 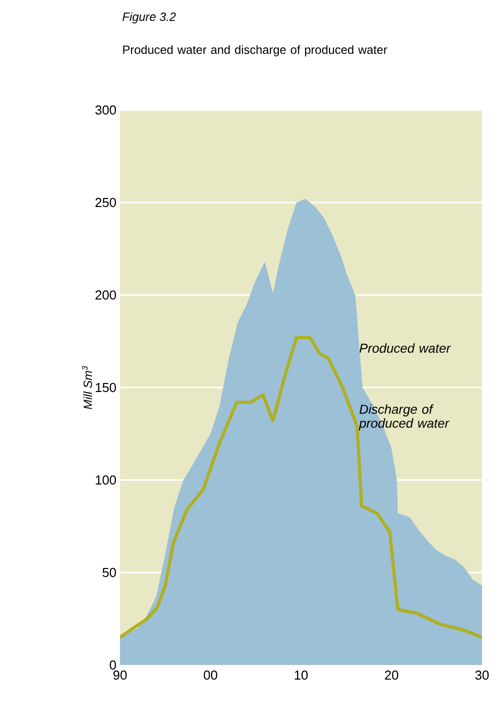 I want to click on y-tick-label: 200, so click(x=106, y=295).